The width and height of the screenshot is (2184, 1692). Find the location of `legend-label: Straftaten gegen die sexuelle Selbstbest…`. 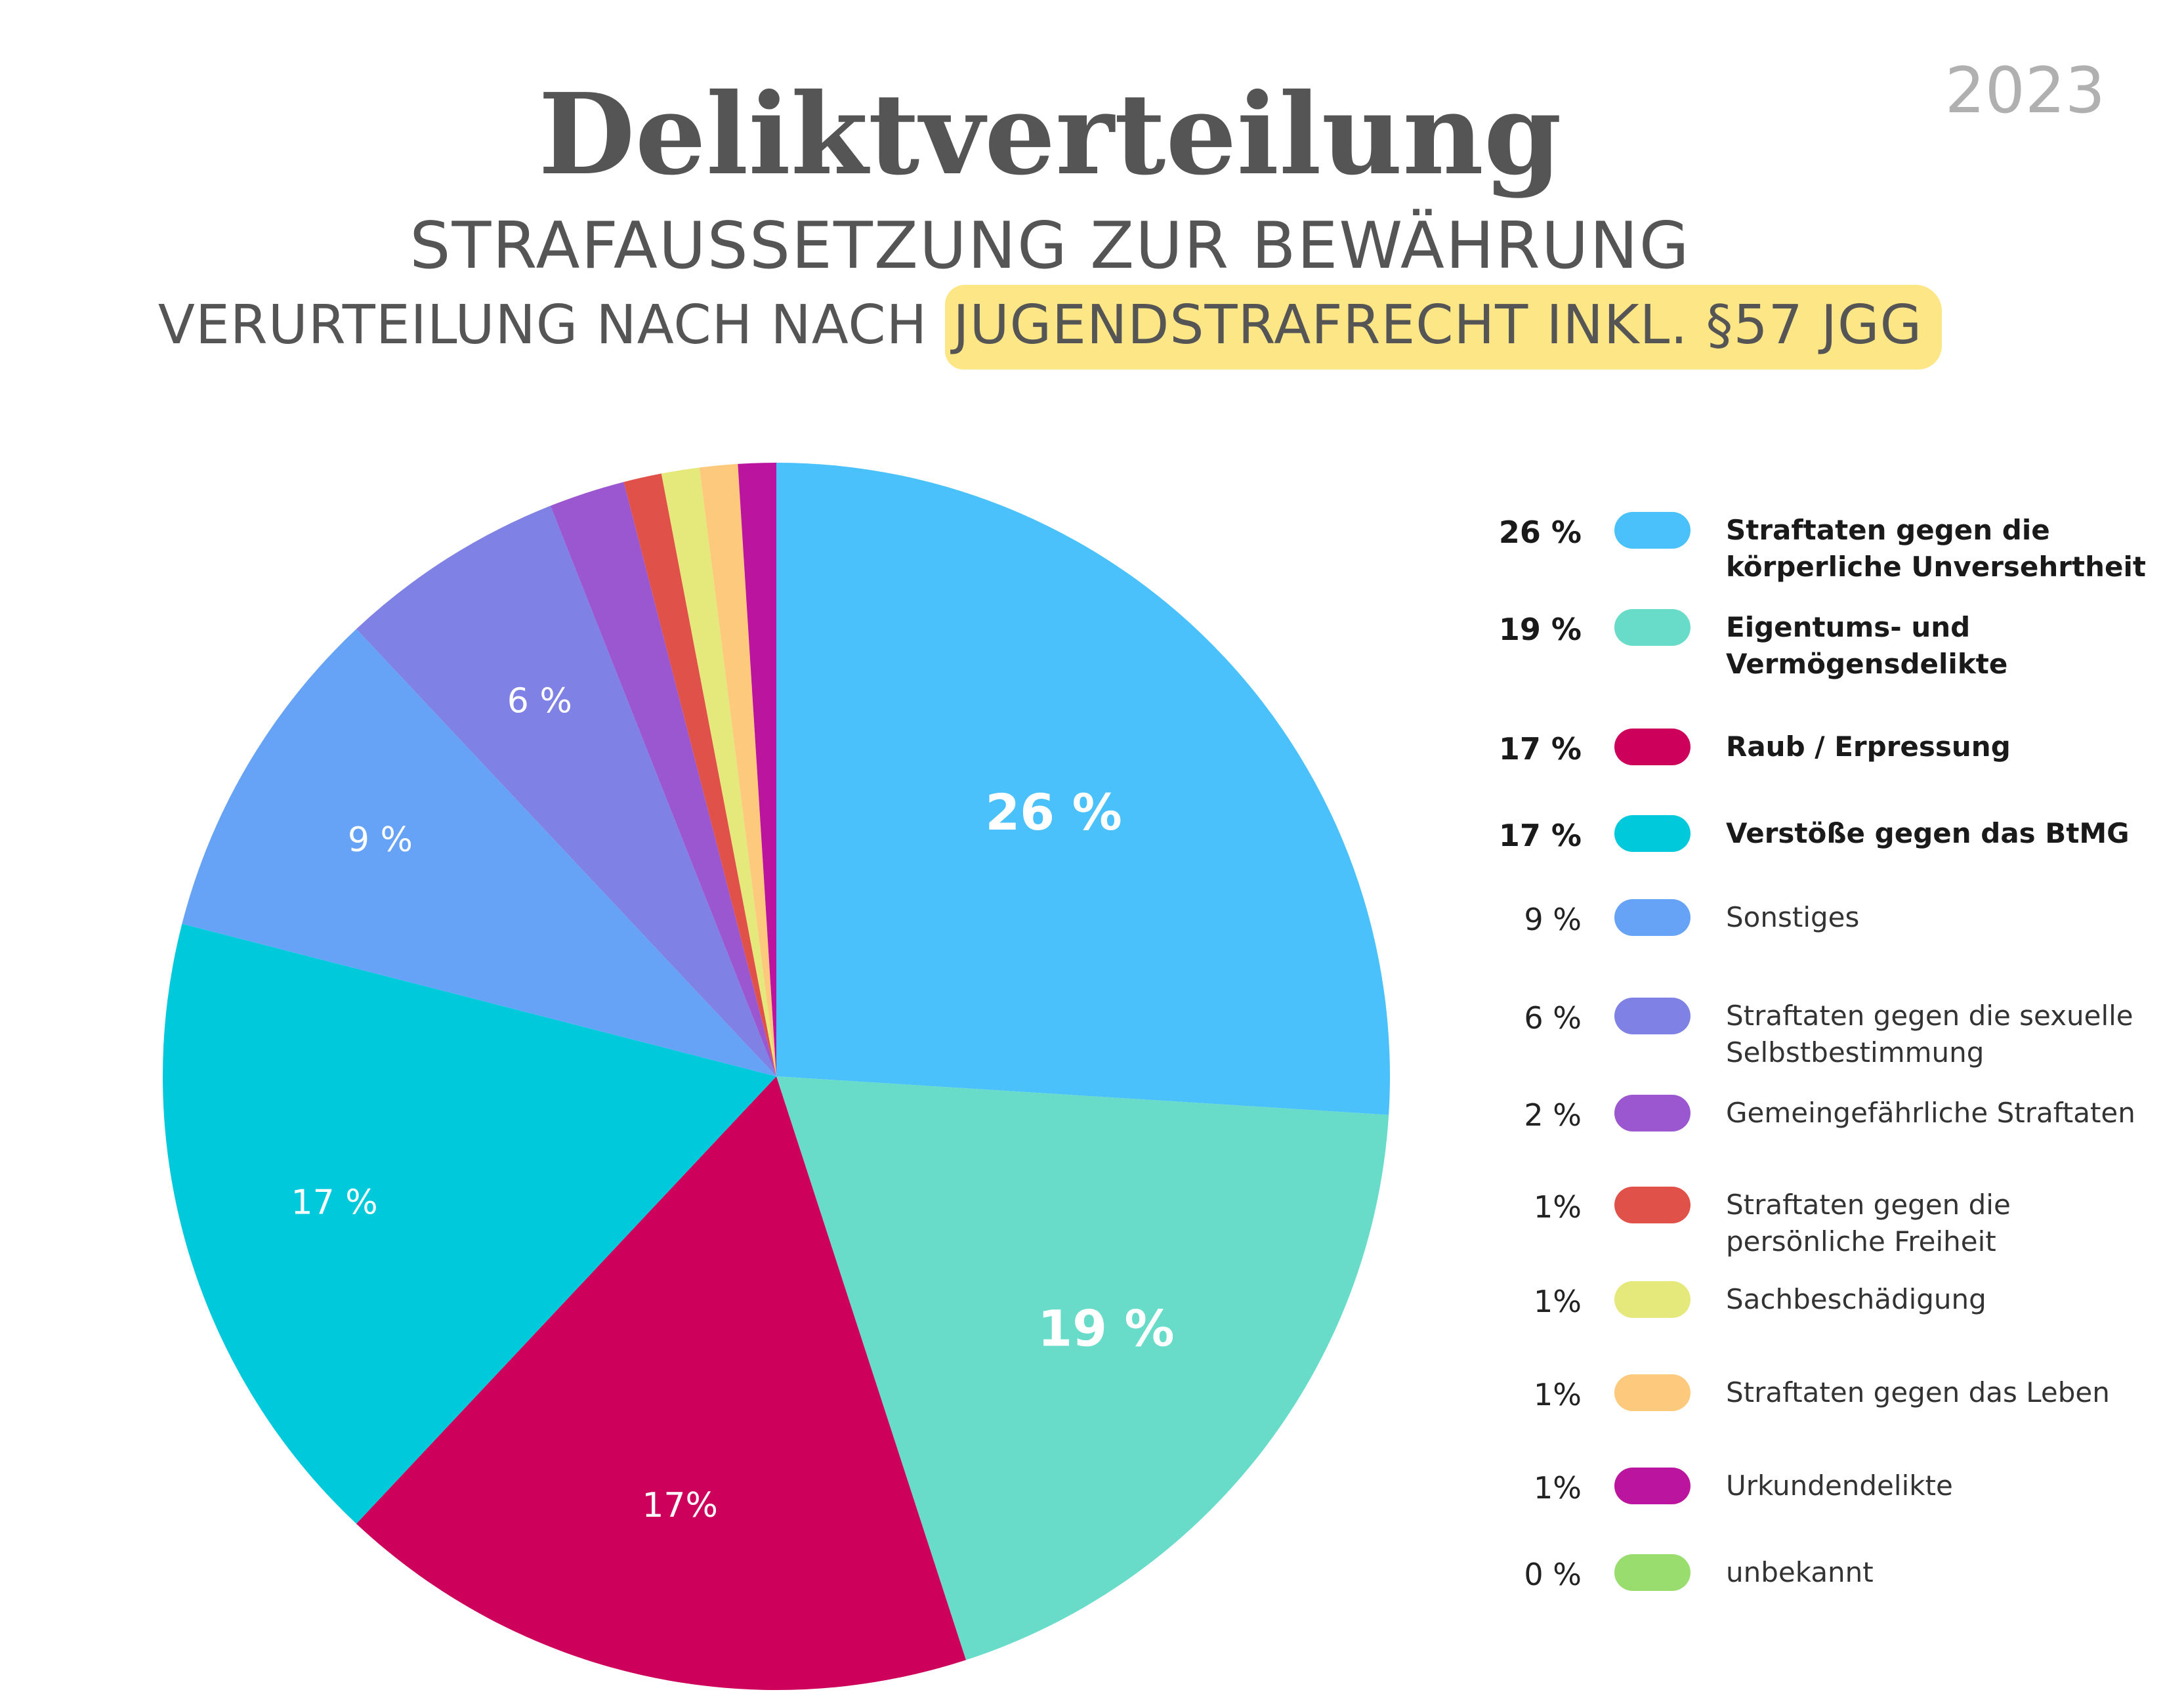

legend-label: Straftaten gegen die sexuelle Selbstbest… is located at coordinates (1929, 1034).